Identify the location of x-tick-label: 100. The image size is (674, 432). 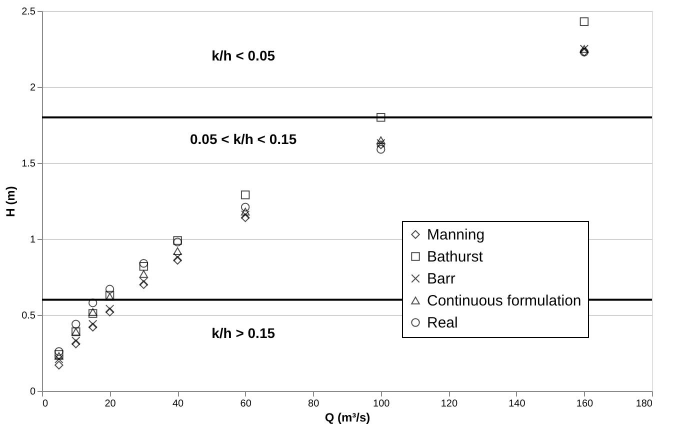
(381, 404).